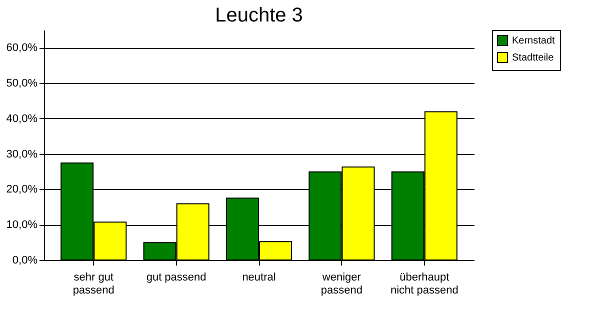 This screenshot has height=320, width=600. Describe the element at coordinates (22, 48) in the screenshot. I see `y-tick-label: 60,0%` at that location.